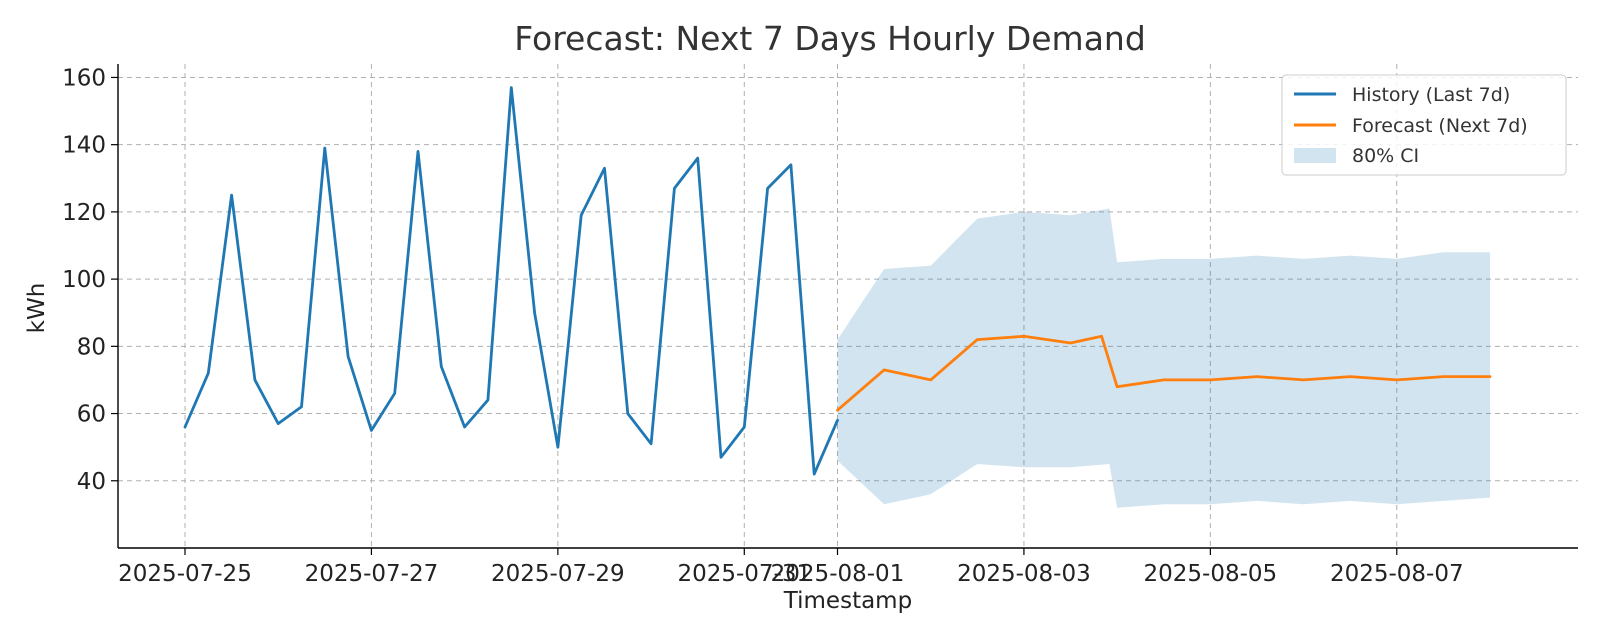  I want to click on y-tick-label: 100, so click(84, 280).